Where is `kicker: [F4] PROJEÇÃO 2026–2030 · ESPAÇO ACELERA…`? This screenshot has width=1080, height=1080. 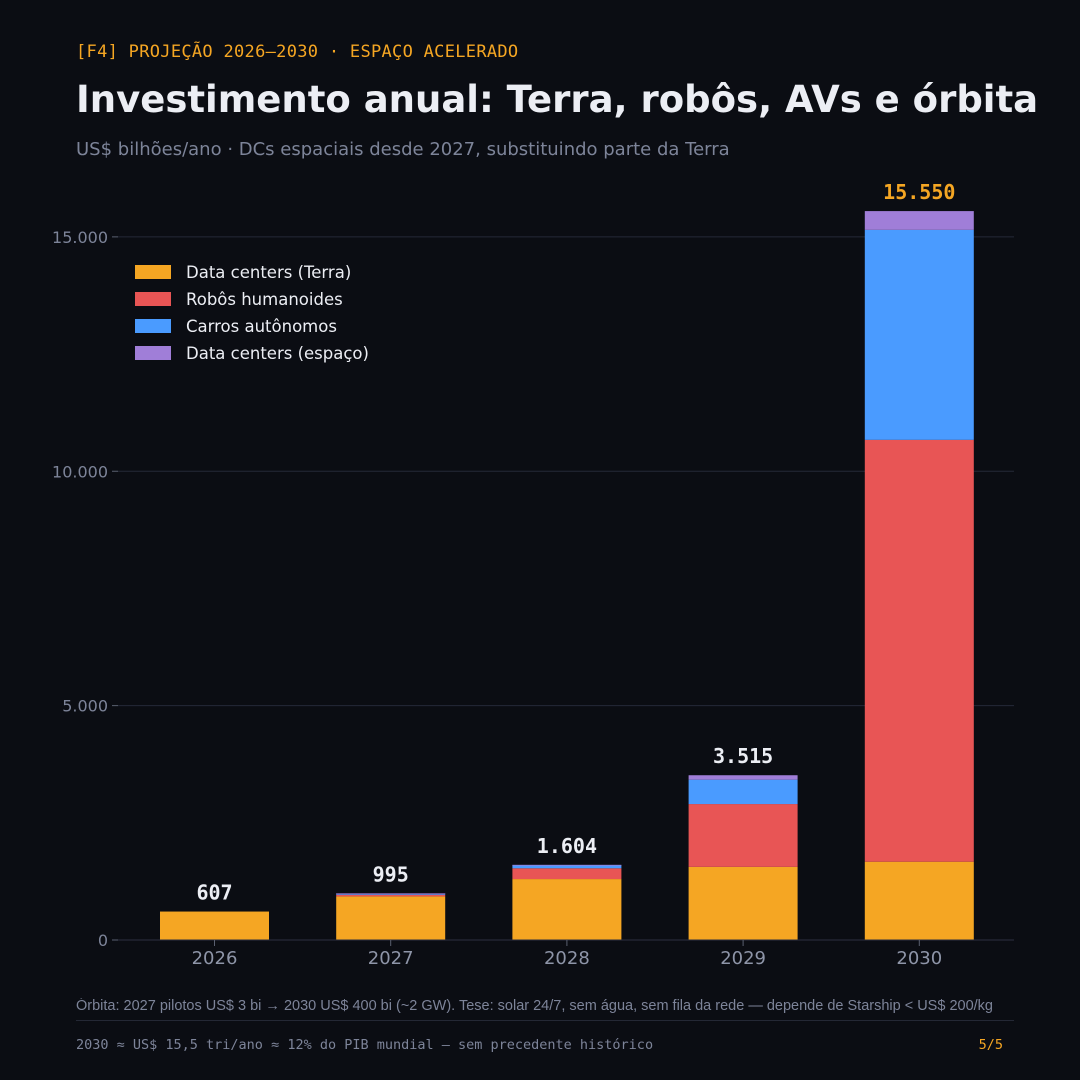
kicker: [F4] PROJEÇÃO 2026–2030 · ESPAÇO ACELERA… is located at coordinates (297, 52).